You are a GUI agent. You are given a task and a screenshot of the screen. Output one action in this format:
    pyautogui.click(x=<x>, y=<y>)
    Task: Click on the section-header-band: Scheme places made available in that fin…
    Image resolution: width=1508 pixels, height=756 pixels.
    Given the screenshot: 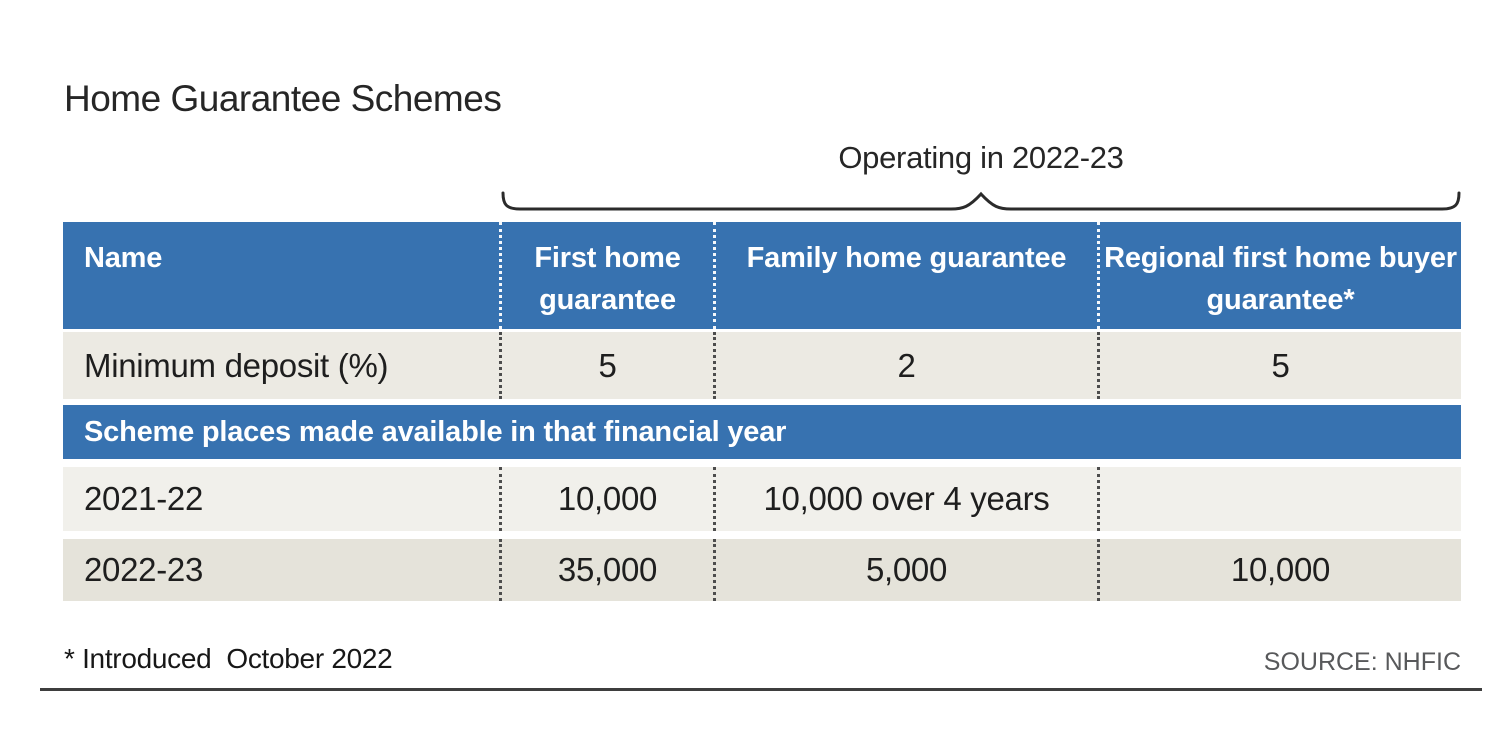 What is the action you would take?
    pyautogui.click(x=762, y=432)
    